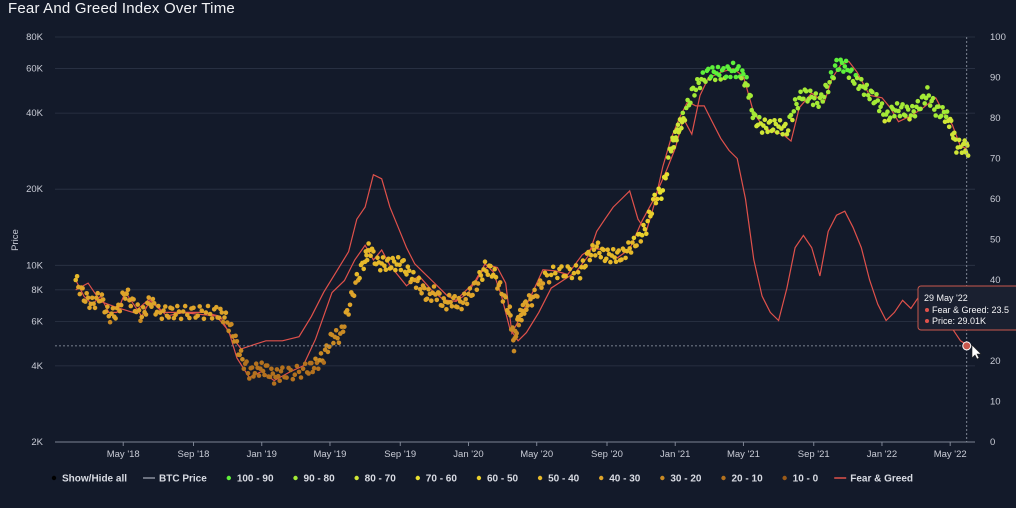 This screenshot has width=1016, height=508. I want to click on legend-item: 60 - 50, so click(503, 479).